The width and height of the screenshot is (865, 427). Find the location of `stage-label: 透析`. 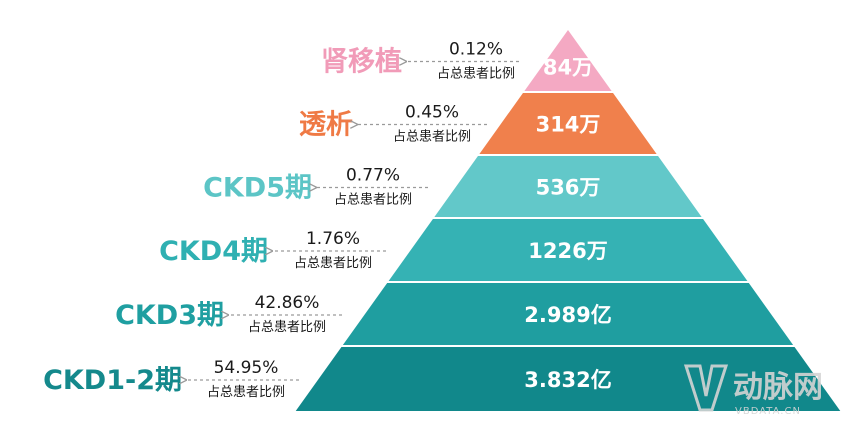

stage-label: 透析 is located at coordinates (326, 125).